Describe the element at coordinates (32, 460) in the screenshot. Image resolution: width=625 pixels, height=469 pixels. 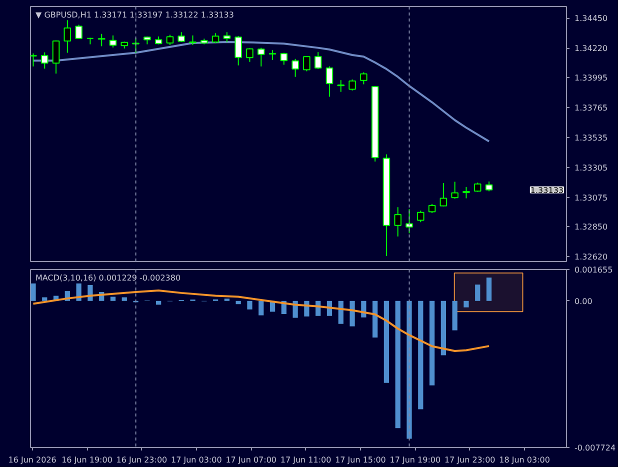
I see `x-tick-label: 16 Jun 2026` at that location.